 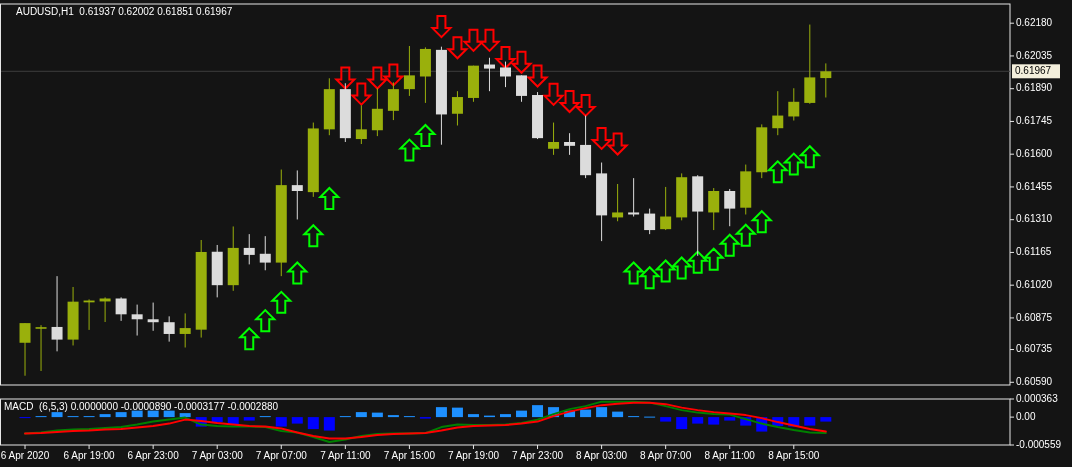 What do you see at coordinates (345, 455) in the screenshot?
I see `x-tick-label: 7 Apr 11:00` at bounding box center [345, 455].